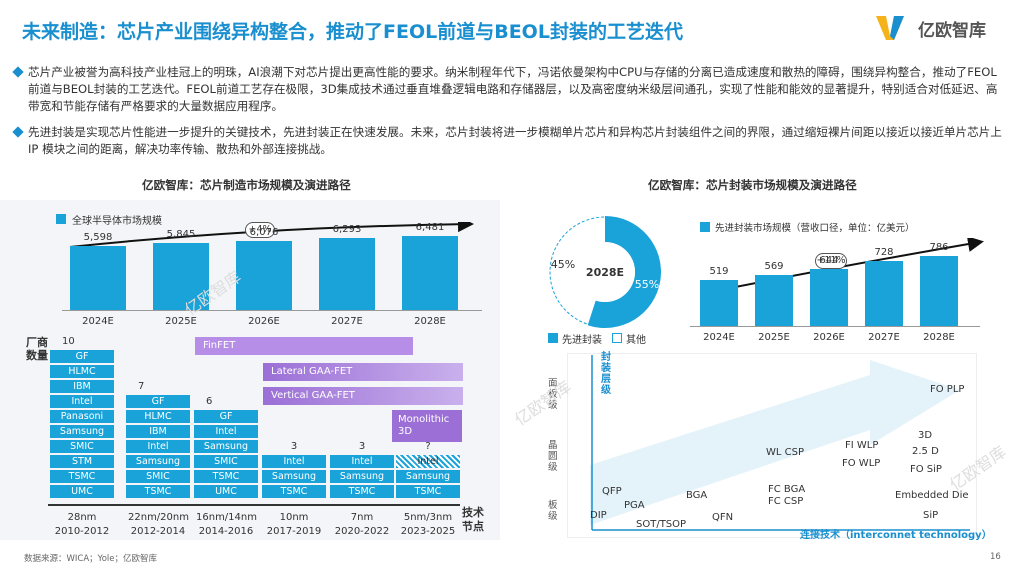 Image resolution: width=1024 pixels, height=576 pixels. Describe the element at coordinates (617, 338) in the screenshot. I see `legend-swatch-other` at that location.